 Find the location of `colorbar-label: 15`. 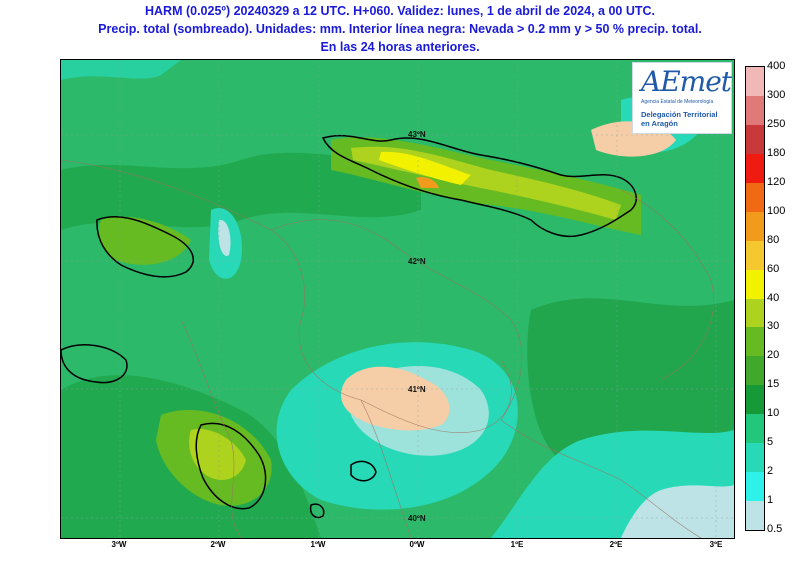

colorbar-label: 15 is located at coordinates (773, 384).